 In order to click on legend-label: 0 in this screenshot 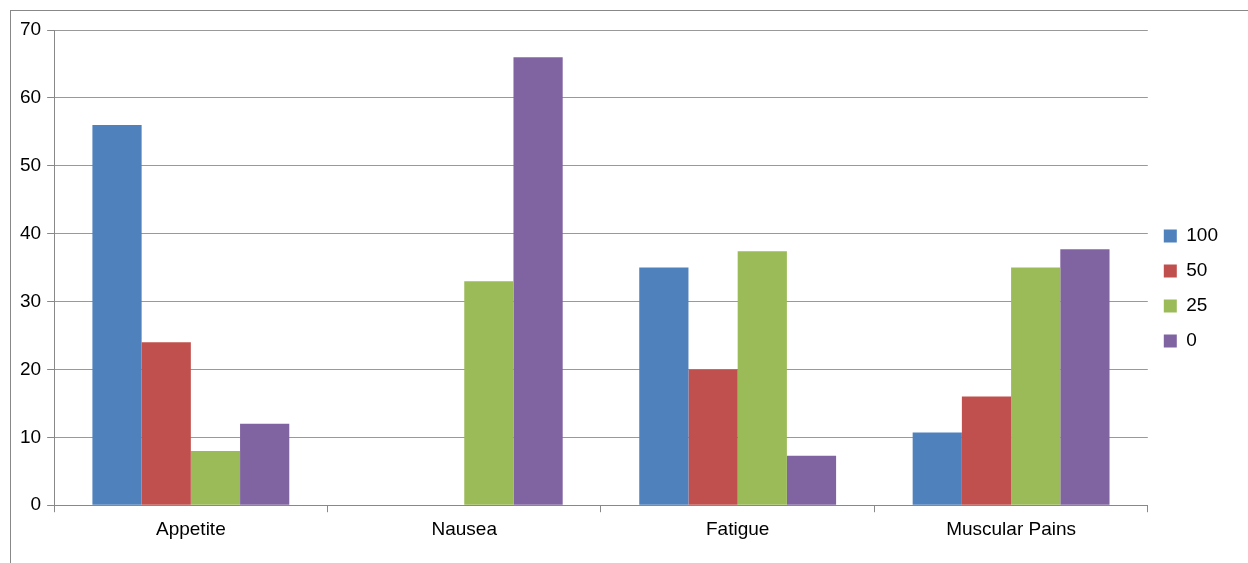, I will do `click(1191, 340)`.